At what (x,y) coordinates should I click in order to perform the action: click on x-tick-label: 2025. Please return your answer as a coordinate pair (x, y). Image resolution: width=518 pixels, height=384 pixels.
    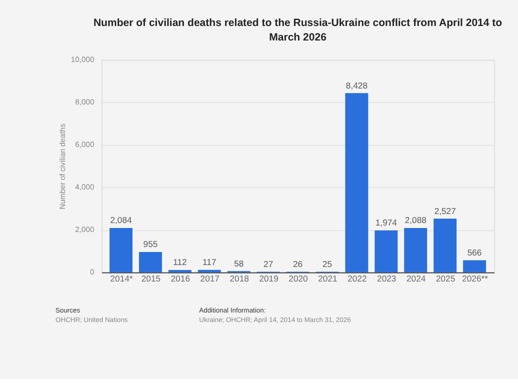
    Looking at the image, I should click on (446, 278).